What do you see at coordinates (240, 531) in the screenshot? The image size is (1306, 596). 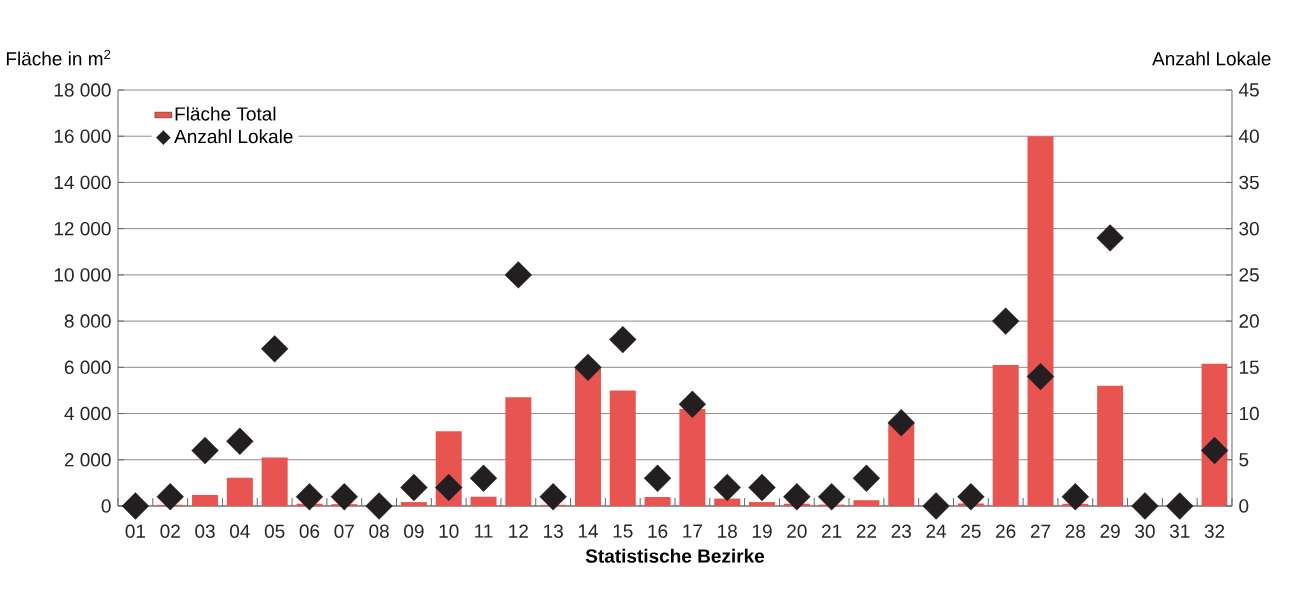 I see `x-tick-label: 04` at bounding box center [240, 531].